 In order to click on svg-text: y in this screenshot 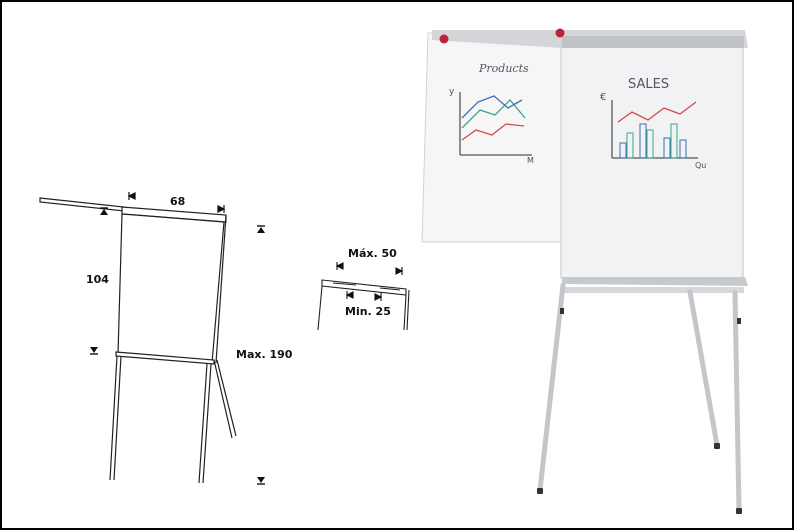, I will do `click(452, 92)`.